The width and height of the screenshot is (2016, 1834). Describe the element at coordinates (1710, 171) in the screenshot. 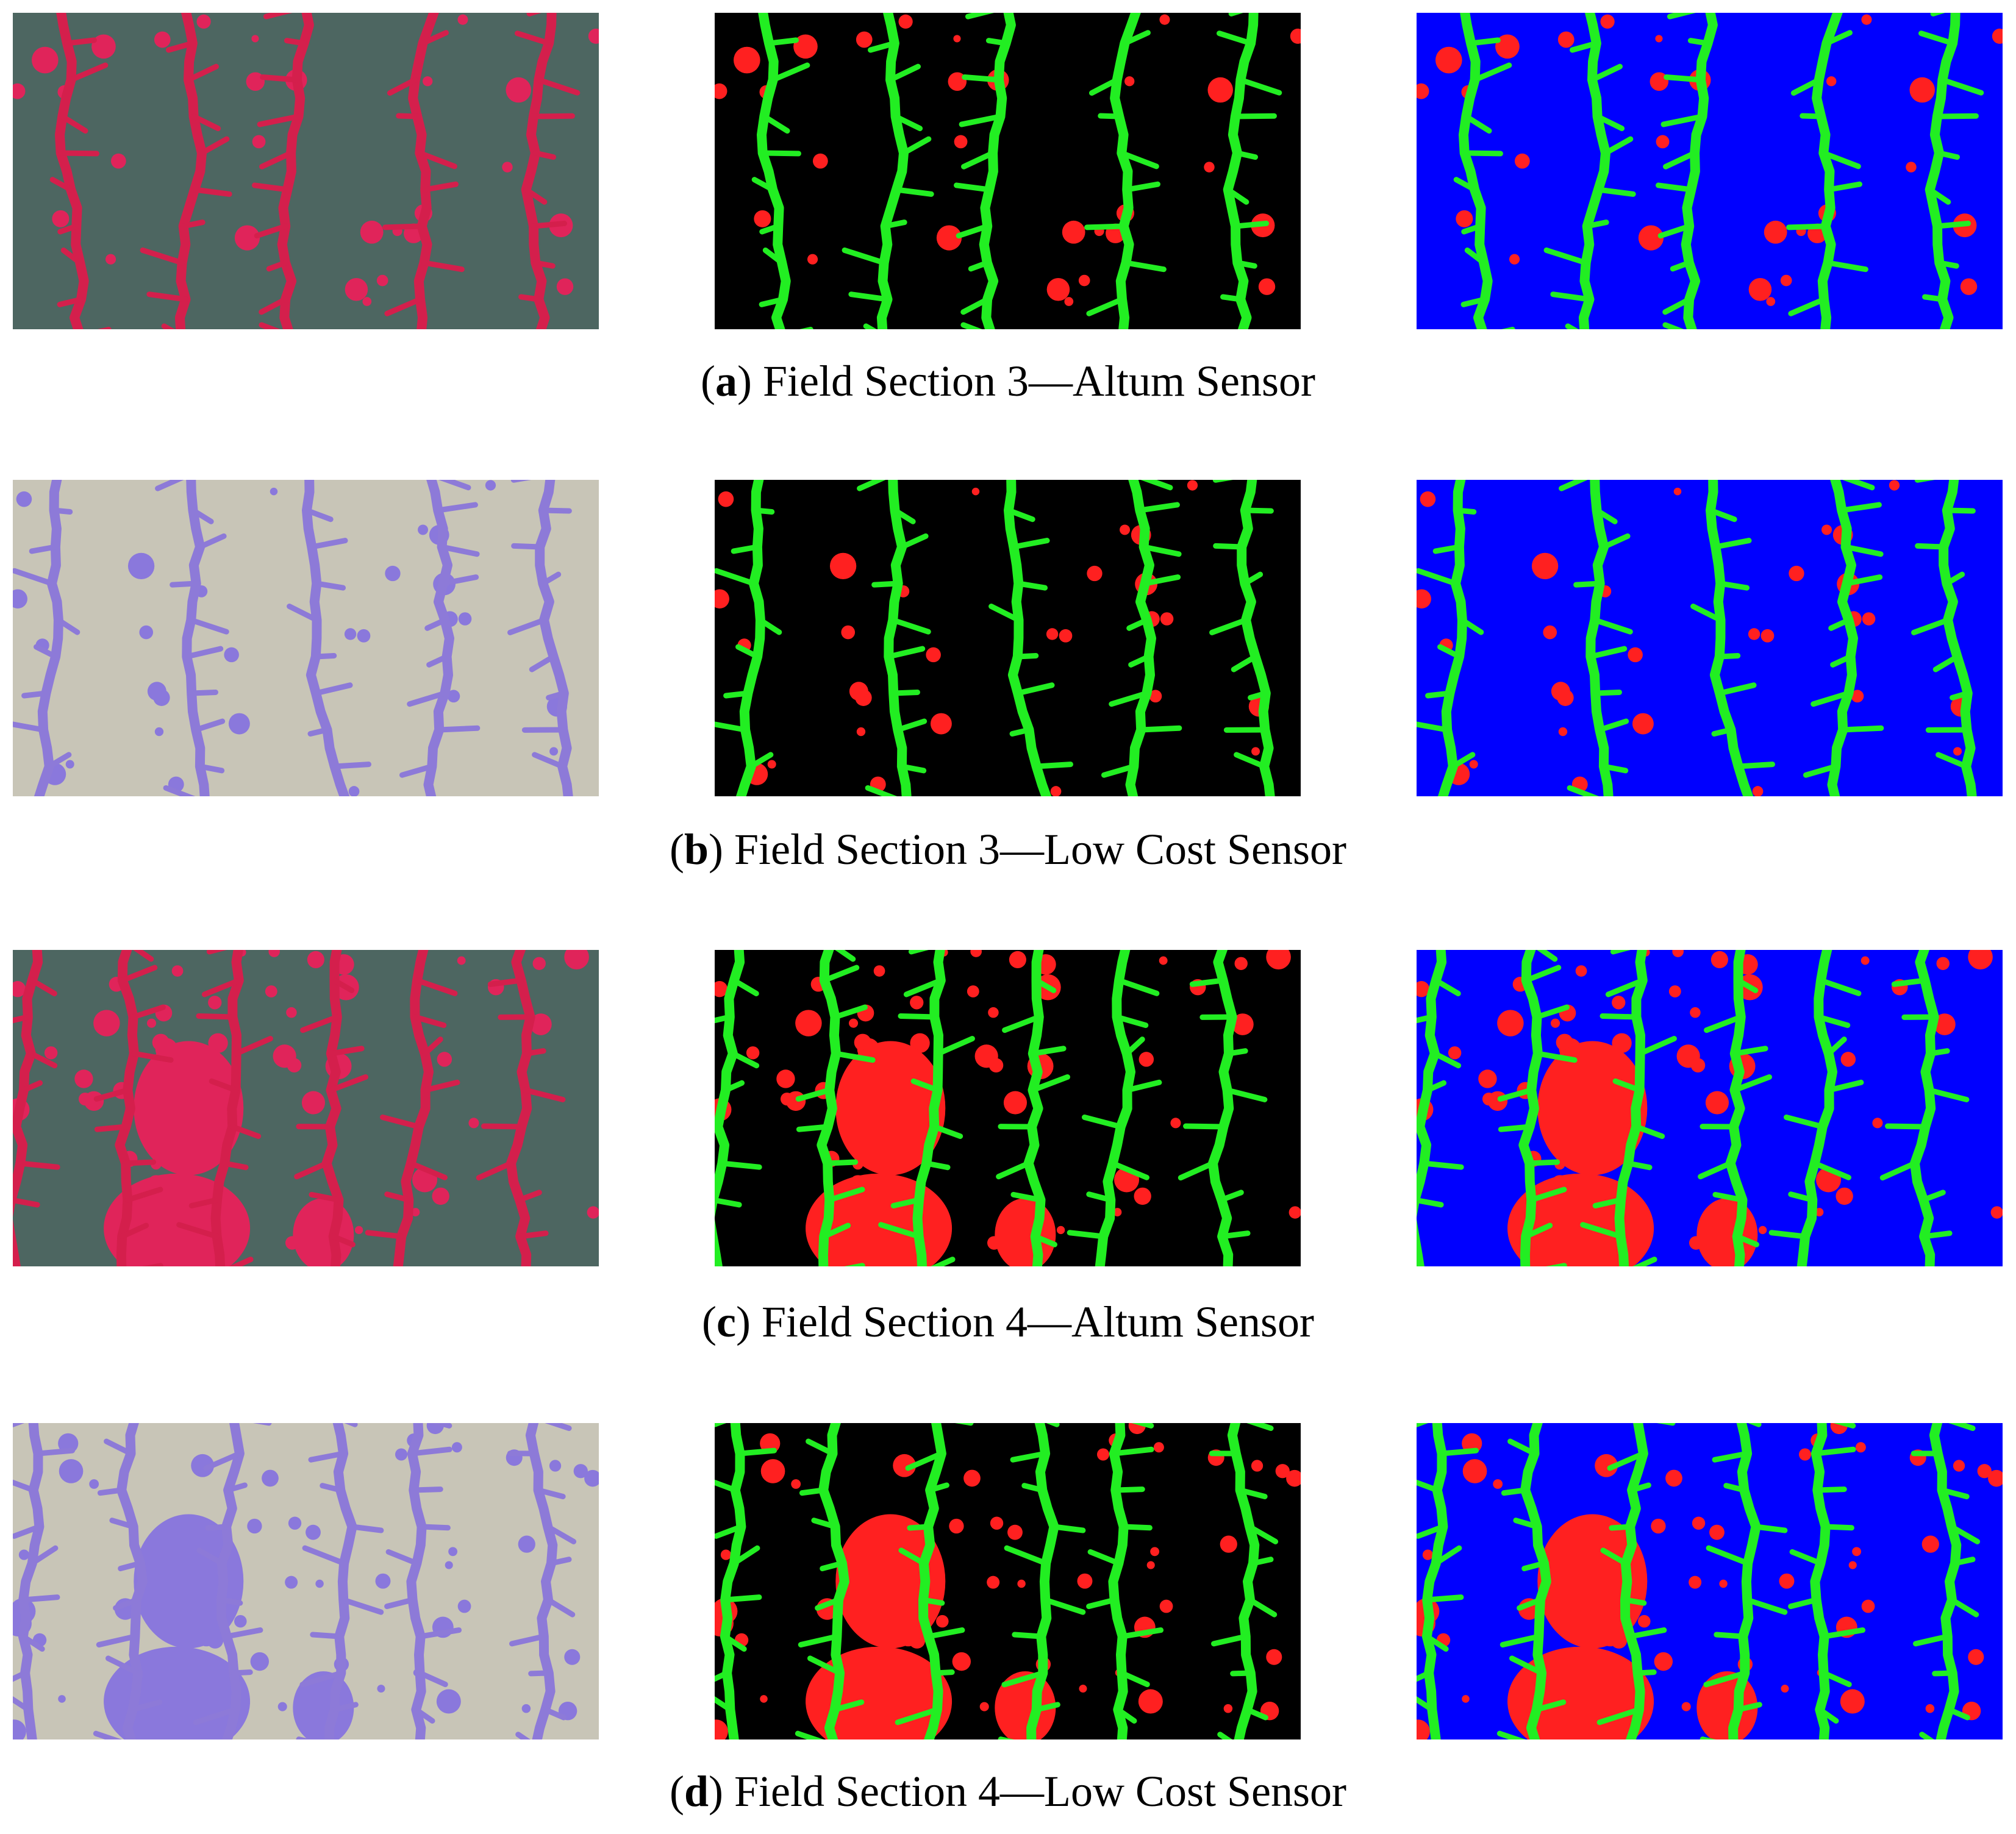

I see `panel-content` at that location.